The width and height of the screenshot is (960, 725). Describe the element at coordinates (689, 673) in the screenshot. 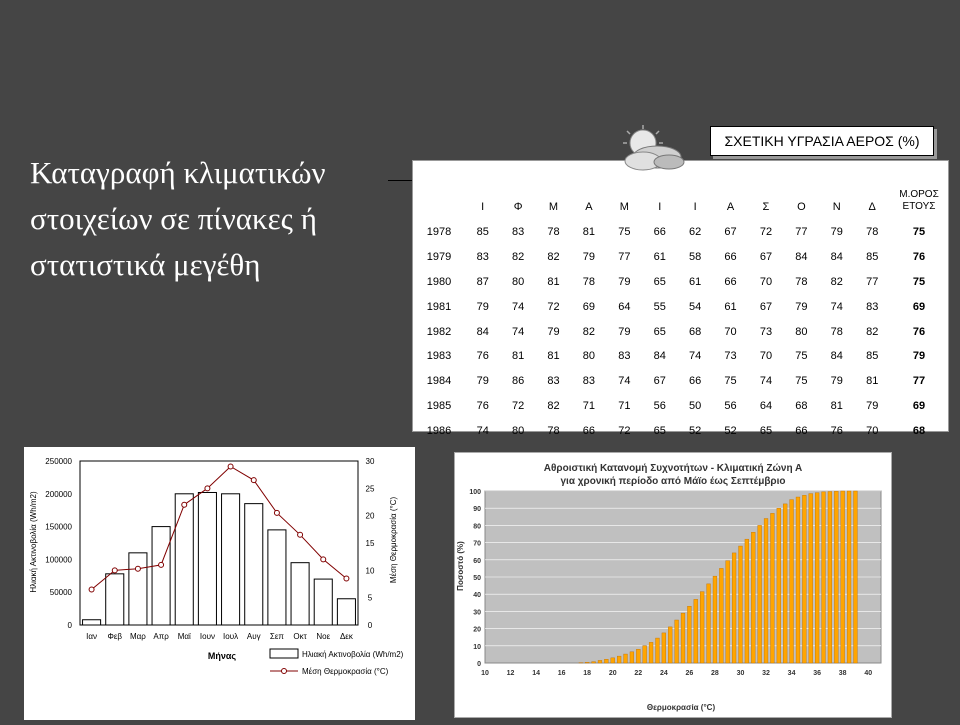

I see `x-tick-label: 26` at that location.